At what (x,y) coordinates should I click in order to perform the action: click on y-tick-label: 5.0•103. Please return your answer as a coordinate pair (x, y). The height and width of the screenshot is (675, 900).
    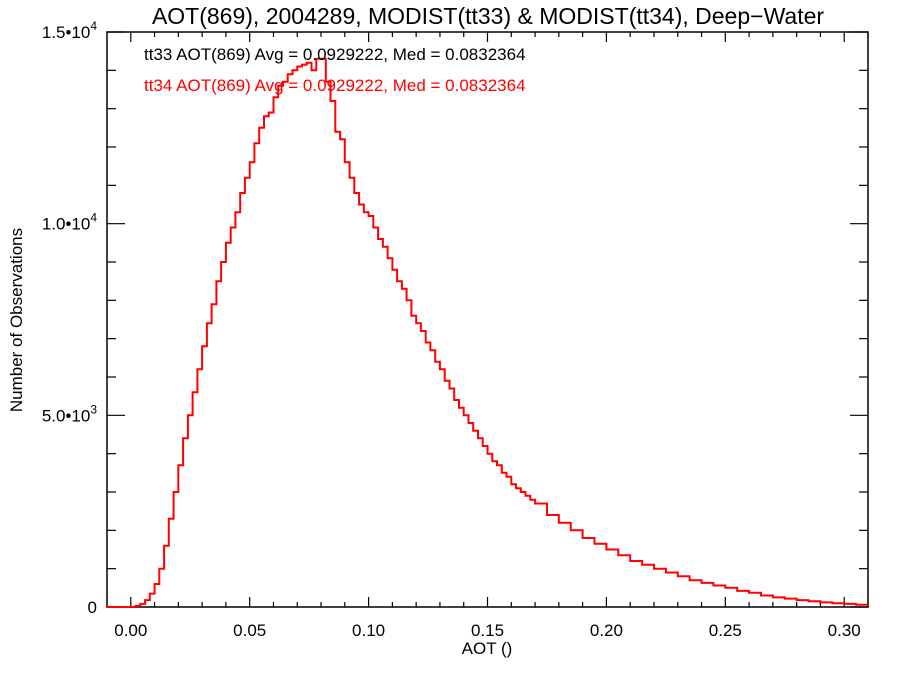
    Looking at the image, I should click on (70, 413).